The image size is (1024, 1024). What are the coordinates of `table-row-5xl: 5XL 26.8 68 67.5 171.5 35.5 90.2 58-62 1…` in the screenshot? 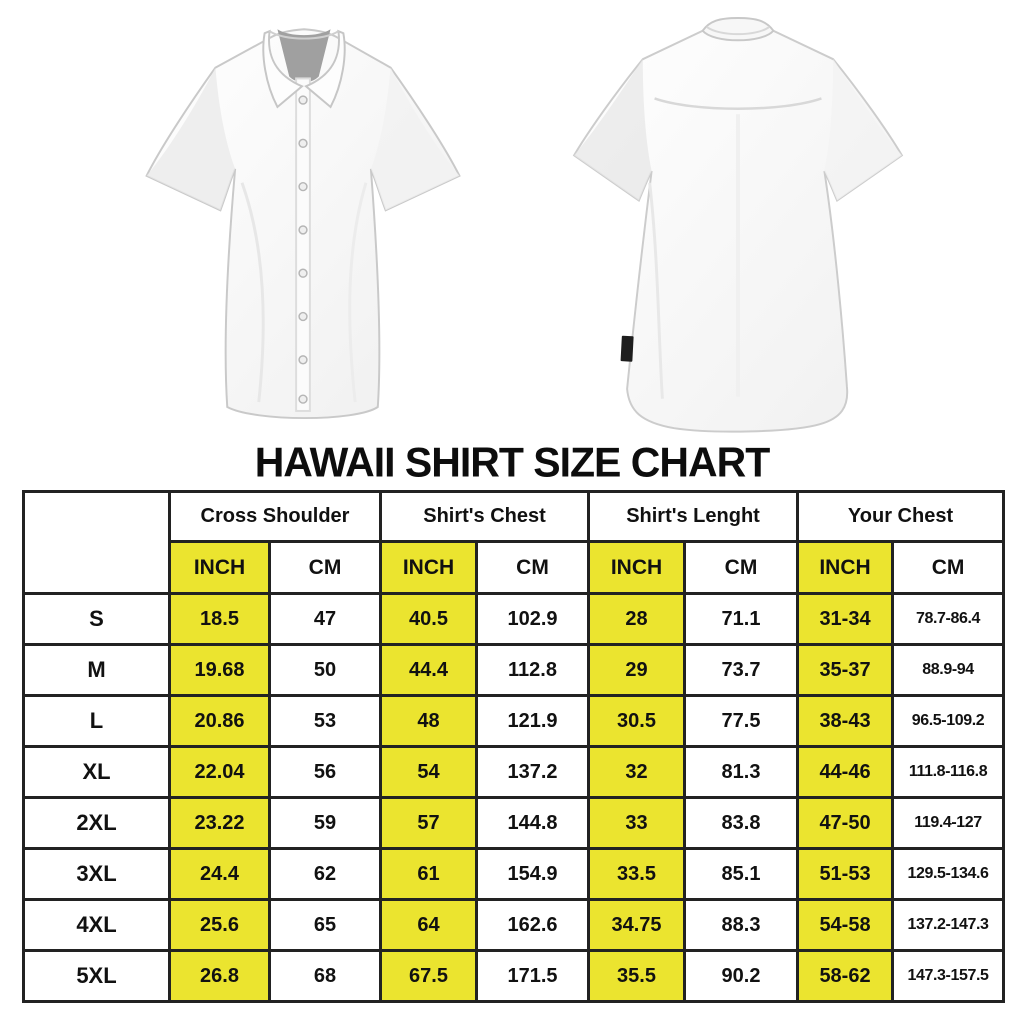 It's located at (514, 976).